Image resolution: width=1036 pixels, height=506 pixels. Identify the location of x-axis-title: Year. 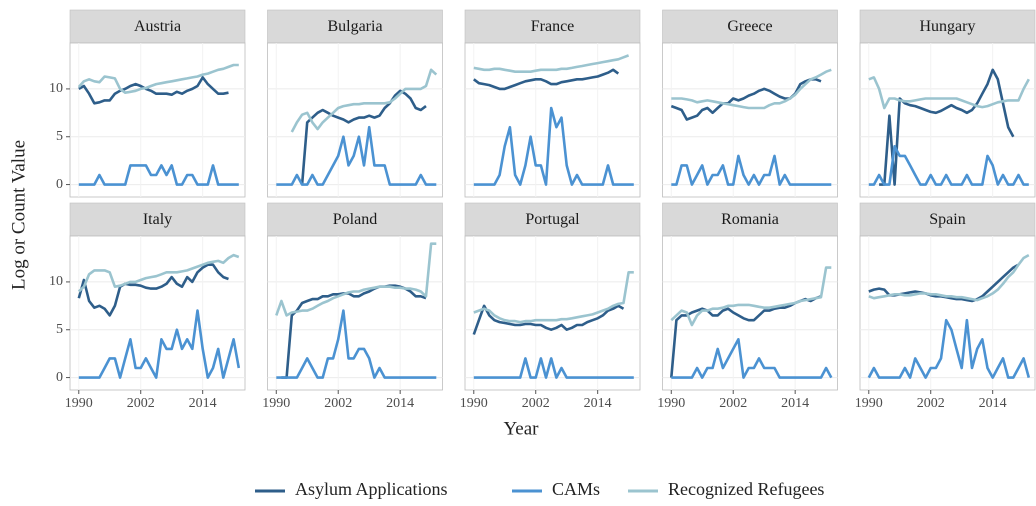
(521, 428).